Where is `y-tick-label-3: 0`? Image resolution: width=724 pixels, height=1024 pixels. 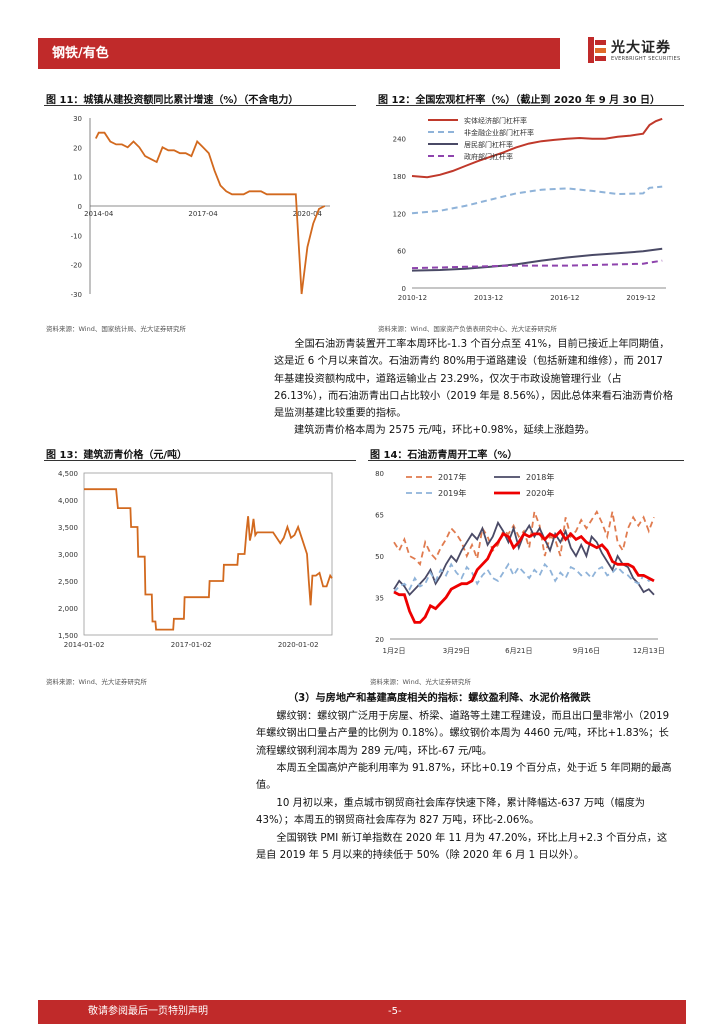
y-tick-label-3: 0 is located at coordinates (80, 207).